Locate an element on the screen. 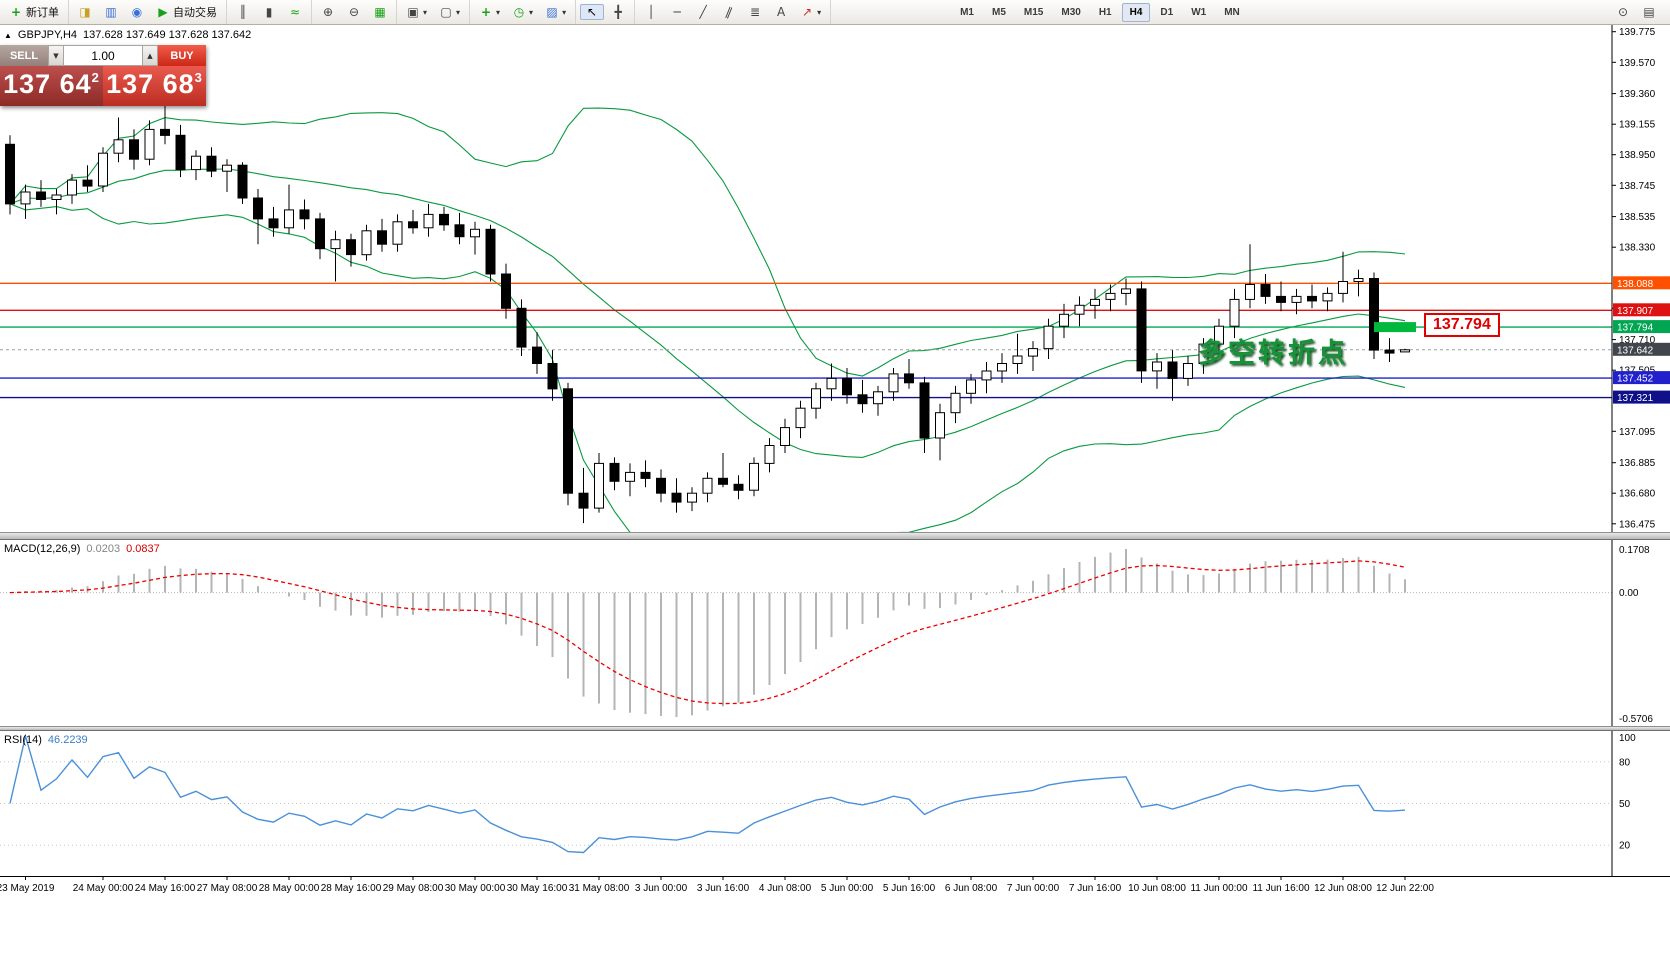  panel-splitter is located at coordinates (835, 536).